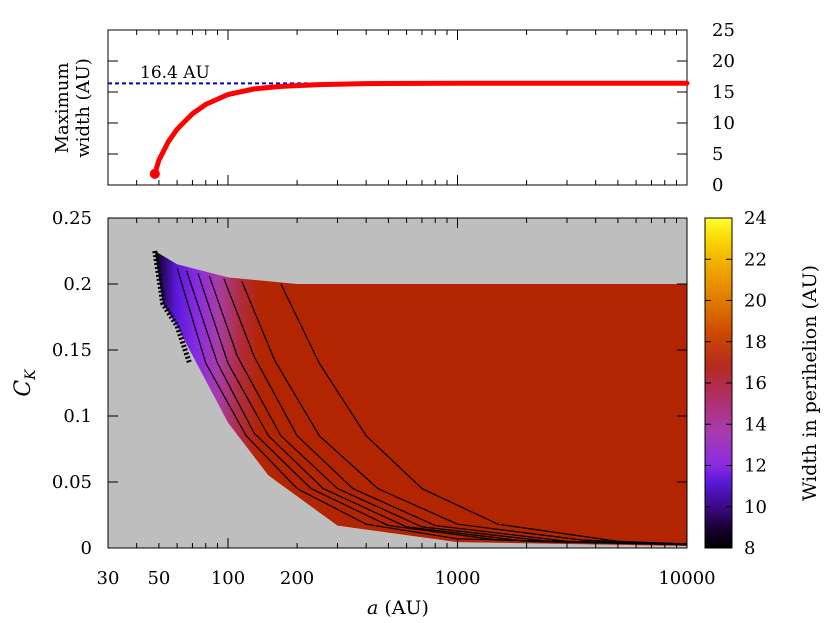 The height and width of the screenshot is (623, 830). Describe the element at coordinates (755, 259) in the screenshot. I see `colorbar-tick-label: 22` at that location.